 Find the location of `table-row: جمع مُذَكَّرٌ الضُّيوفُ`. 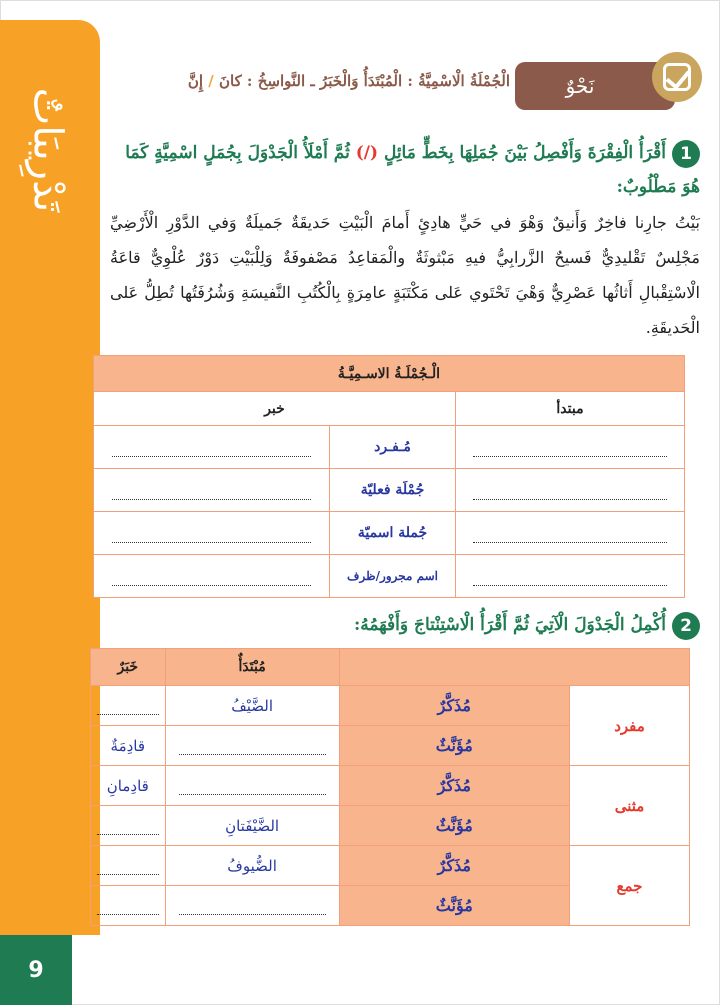

table-row: جمع مُذَكَّرٌ الضُّيوفُ is located at coordinates (390, 885).